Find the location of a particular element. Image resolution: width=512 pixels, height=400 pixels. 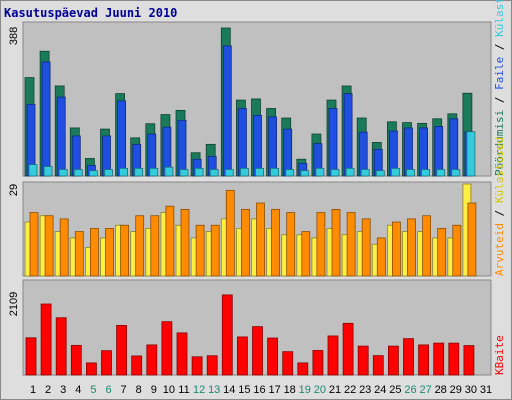

x-tick-label-8: 8 is located at coordinates (139, 390).